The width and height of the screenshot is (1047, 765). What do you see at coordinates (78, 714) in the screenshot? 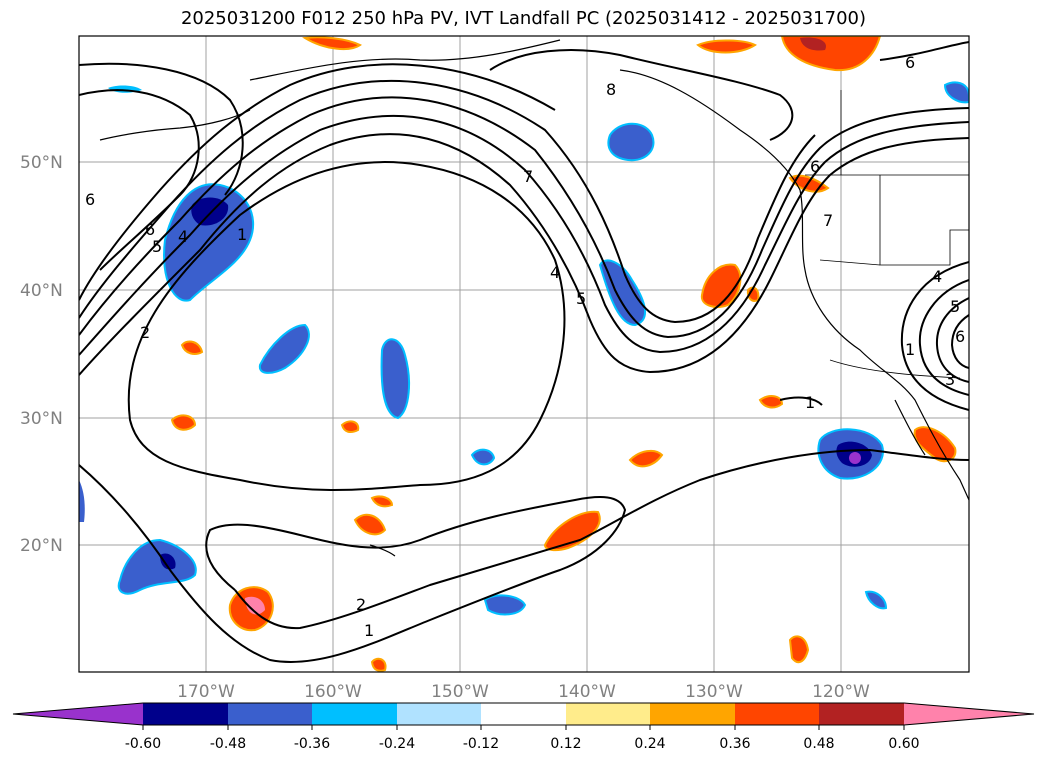
I see `colorbar-extend-min` at bounding box center [78, 714].